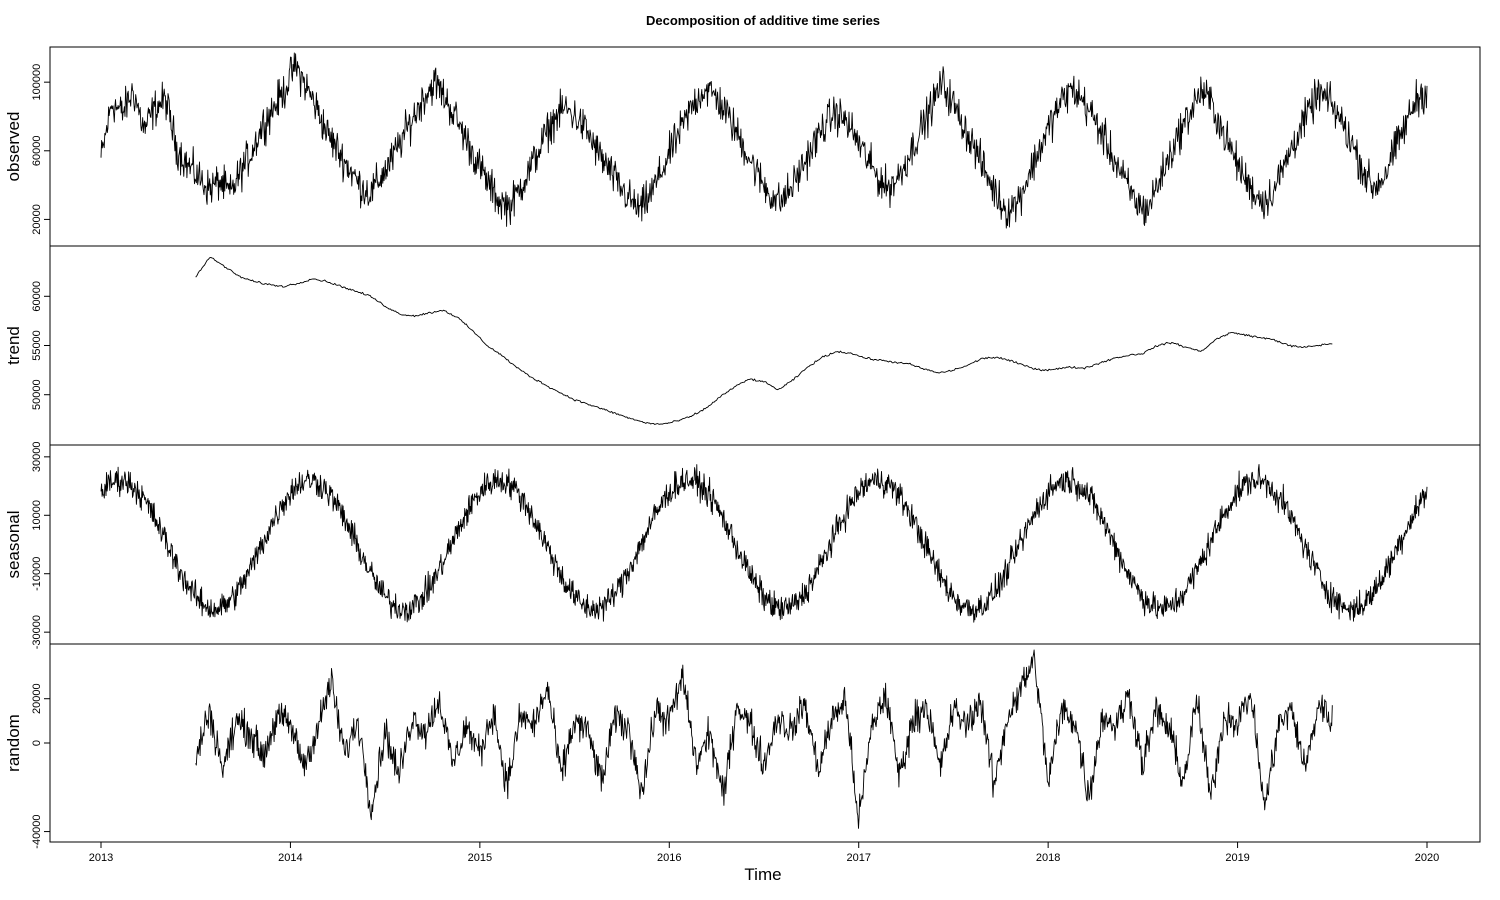 This screenshot has width=1500, height=900. What do you see at coordinates (37, 831) in the screenshot?
I see `y-tick-label: -40000` at bounding box center [37, 831].